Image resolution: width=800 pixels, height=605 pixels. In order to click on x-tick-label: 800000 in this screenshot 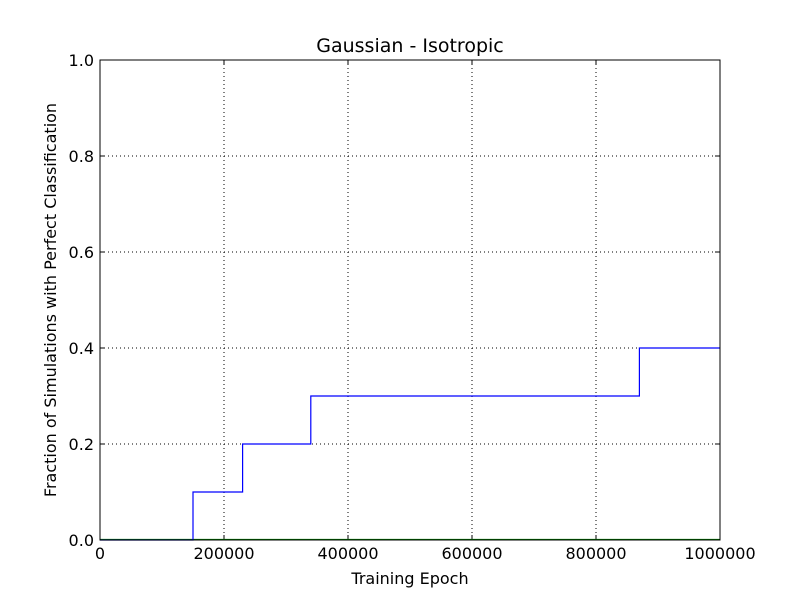, I will do `click(595, 553)`.